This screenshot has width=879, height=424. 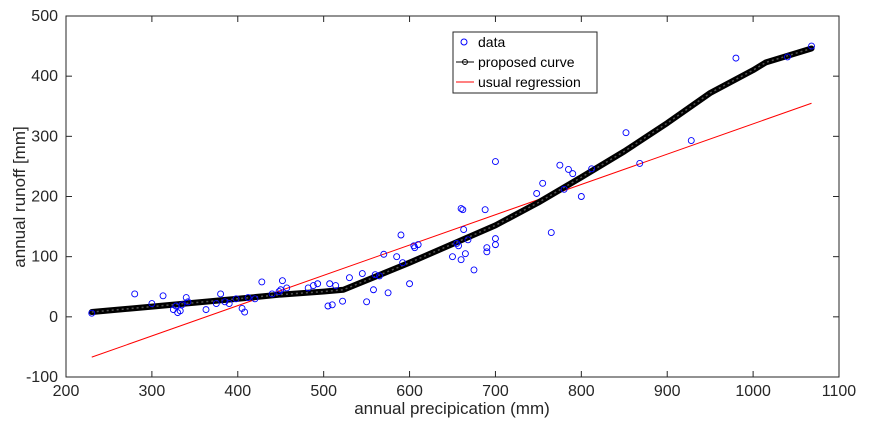 I want to click on legend-marker-circle-icon, so click(x=464, y=42).